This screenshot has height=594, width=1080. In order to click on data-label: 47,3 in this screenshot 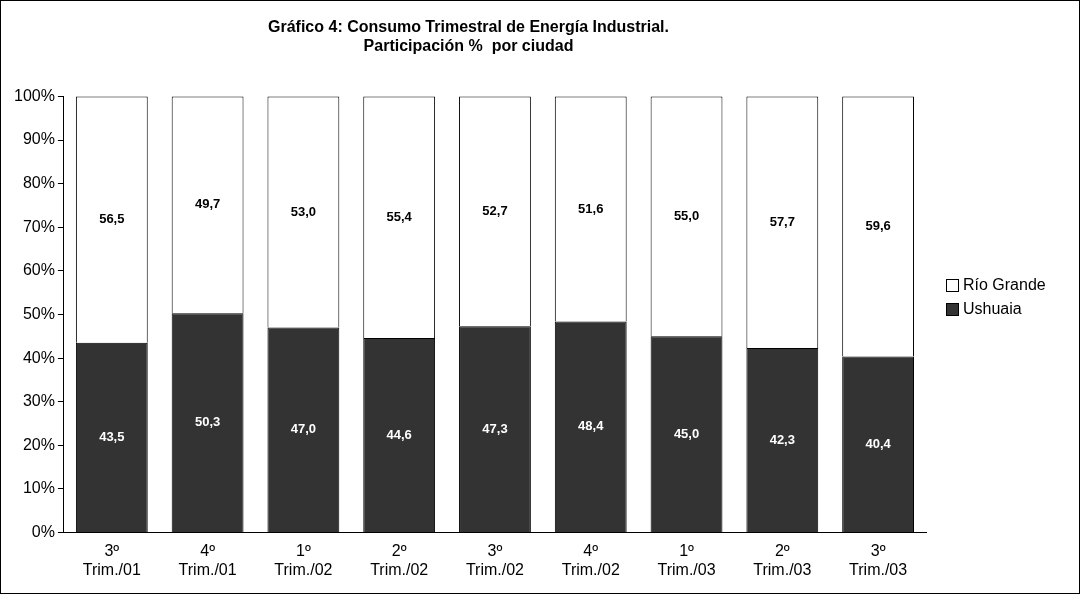, I will do `click(495, 428)`.